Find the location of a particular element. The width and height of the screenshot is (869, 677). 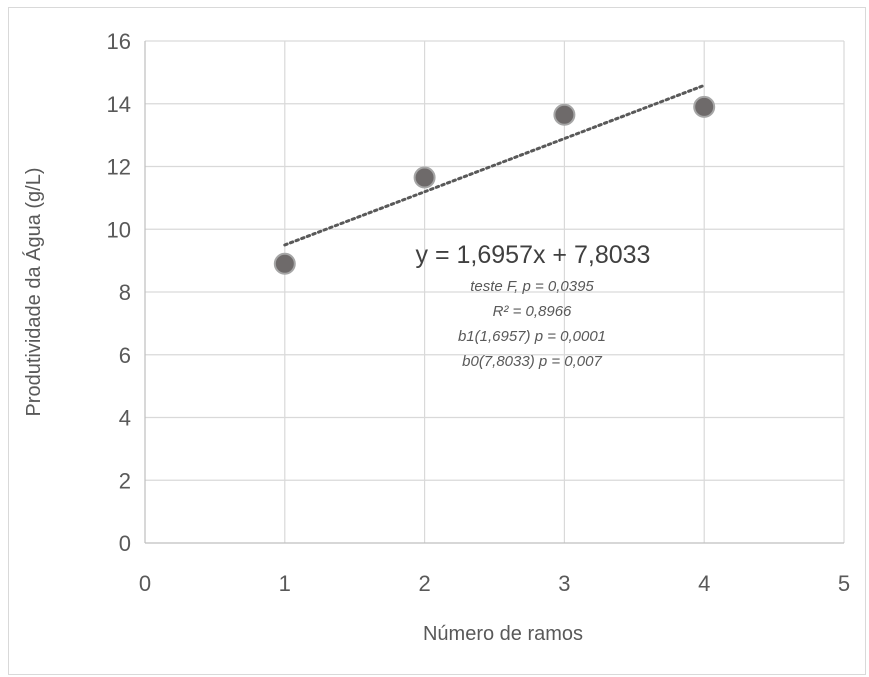

y-tick-label: 16 is located at coordinates (119, 41).